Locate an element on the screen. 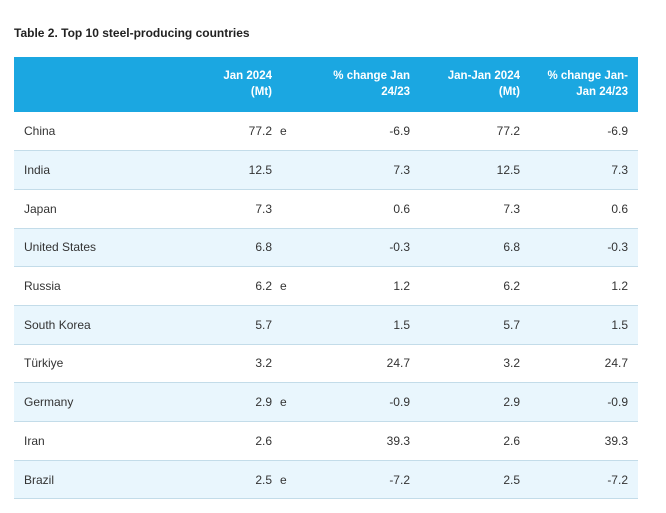 This screenshot has height=513, width=666. jan-jan-2024-cell: 77.2 is located at coordinates (466, 132).